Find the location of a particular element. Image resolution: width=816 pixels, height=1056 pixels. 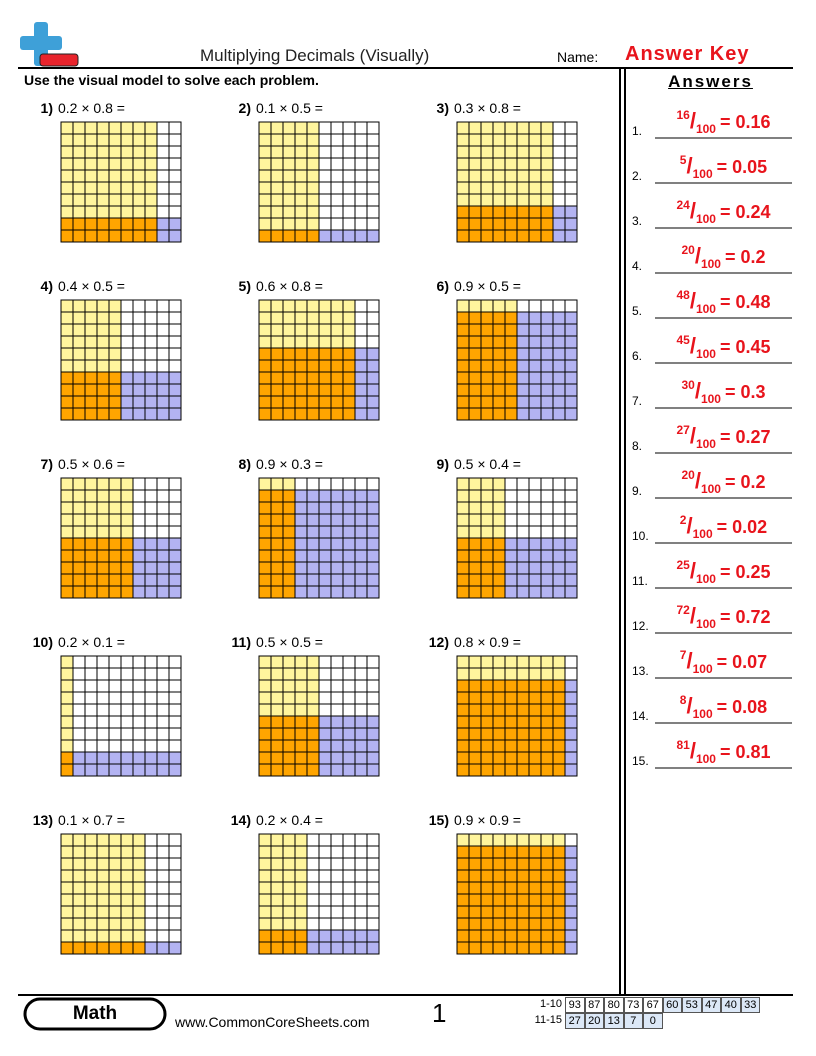

decimal-grid is located at coordinates (121, 360).